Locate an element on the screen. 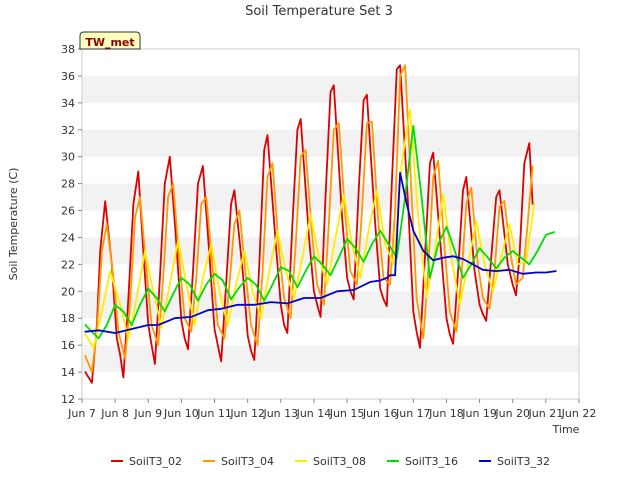 The height and width of the screenshot is (484, 640). y-axis-label: Soil Temperature (C) is located at coordinates (13, 224).